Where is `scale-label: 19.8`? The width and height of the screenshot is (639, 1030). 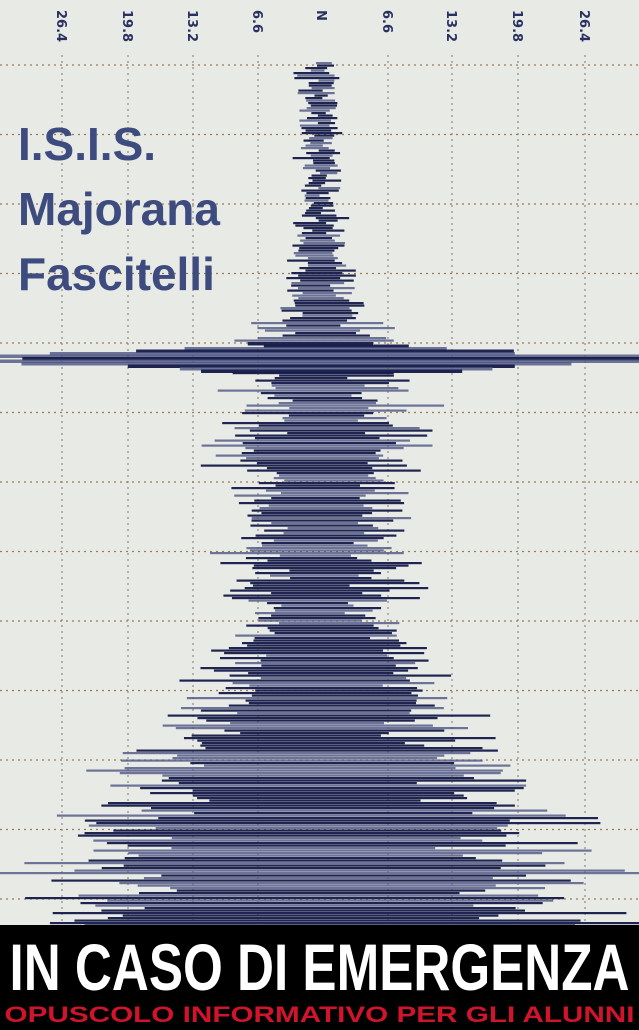
scale-label: 19.8 is located at coordinates (516, 26).